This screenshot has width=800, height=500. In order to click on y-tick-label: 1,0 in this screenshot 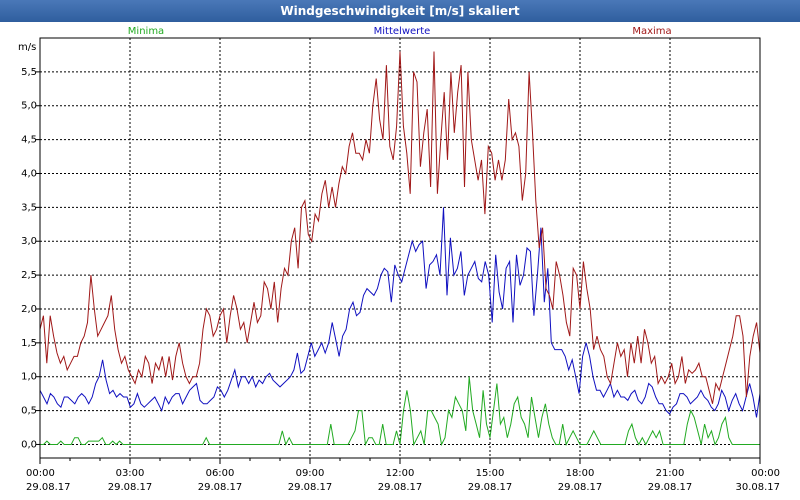, I will do `click(29, 377)`.